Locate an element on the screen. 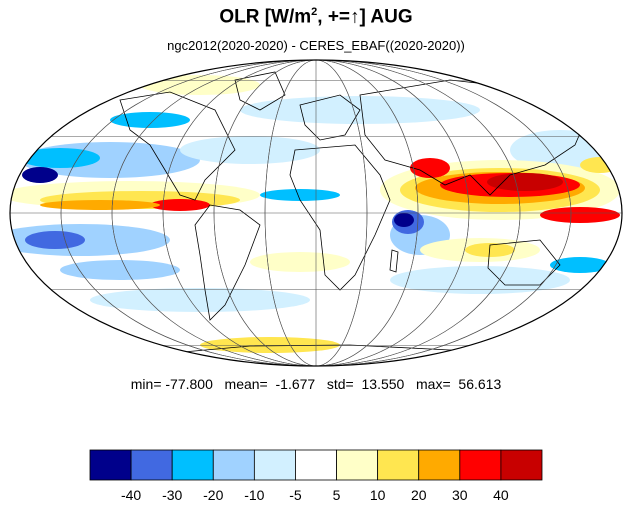 The width and height of the screenshot is (632, 506). colorbar-tick-label: -40 is located at coordinates (131, 495).